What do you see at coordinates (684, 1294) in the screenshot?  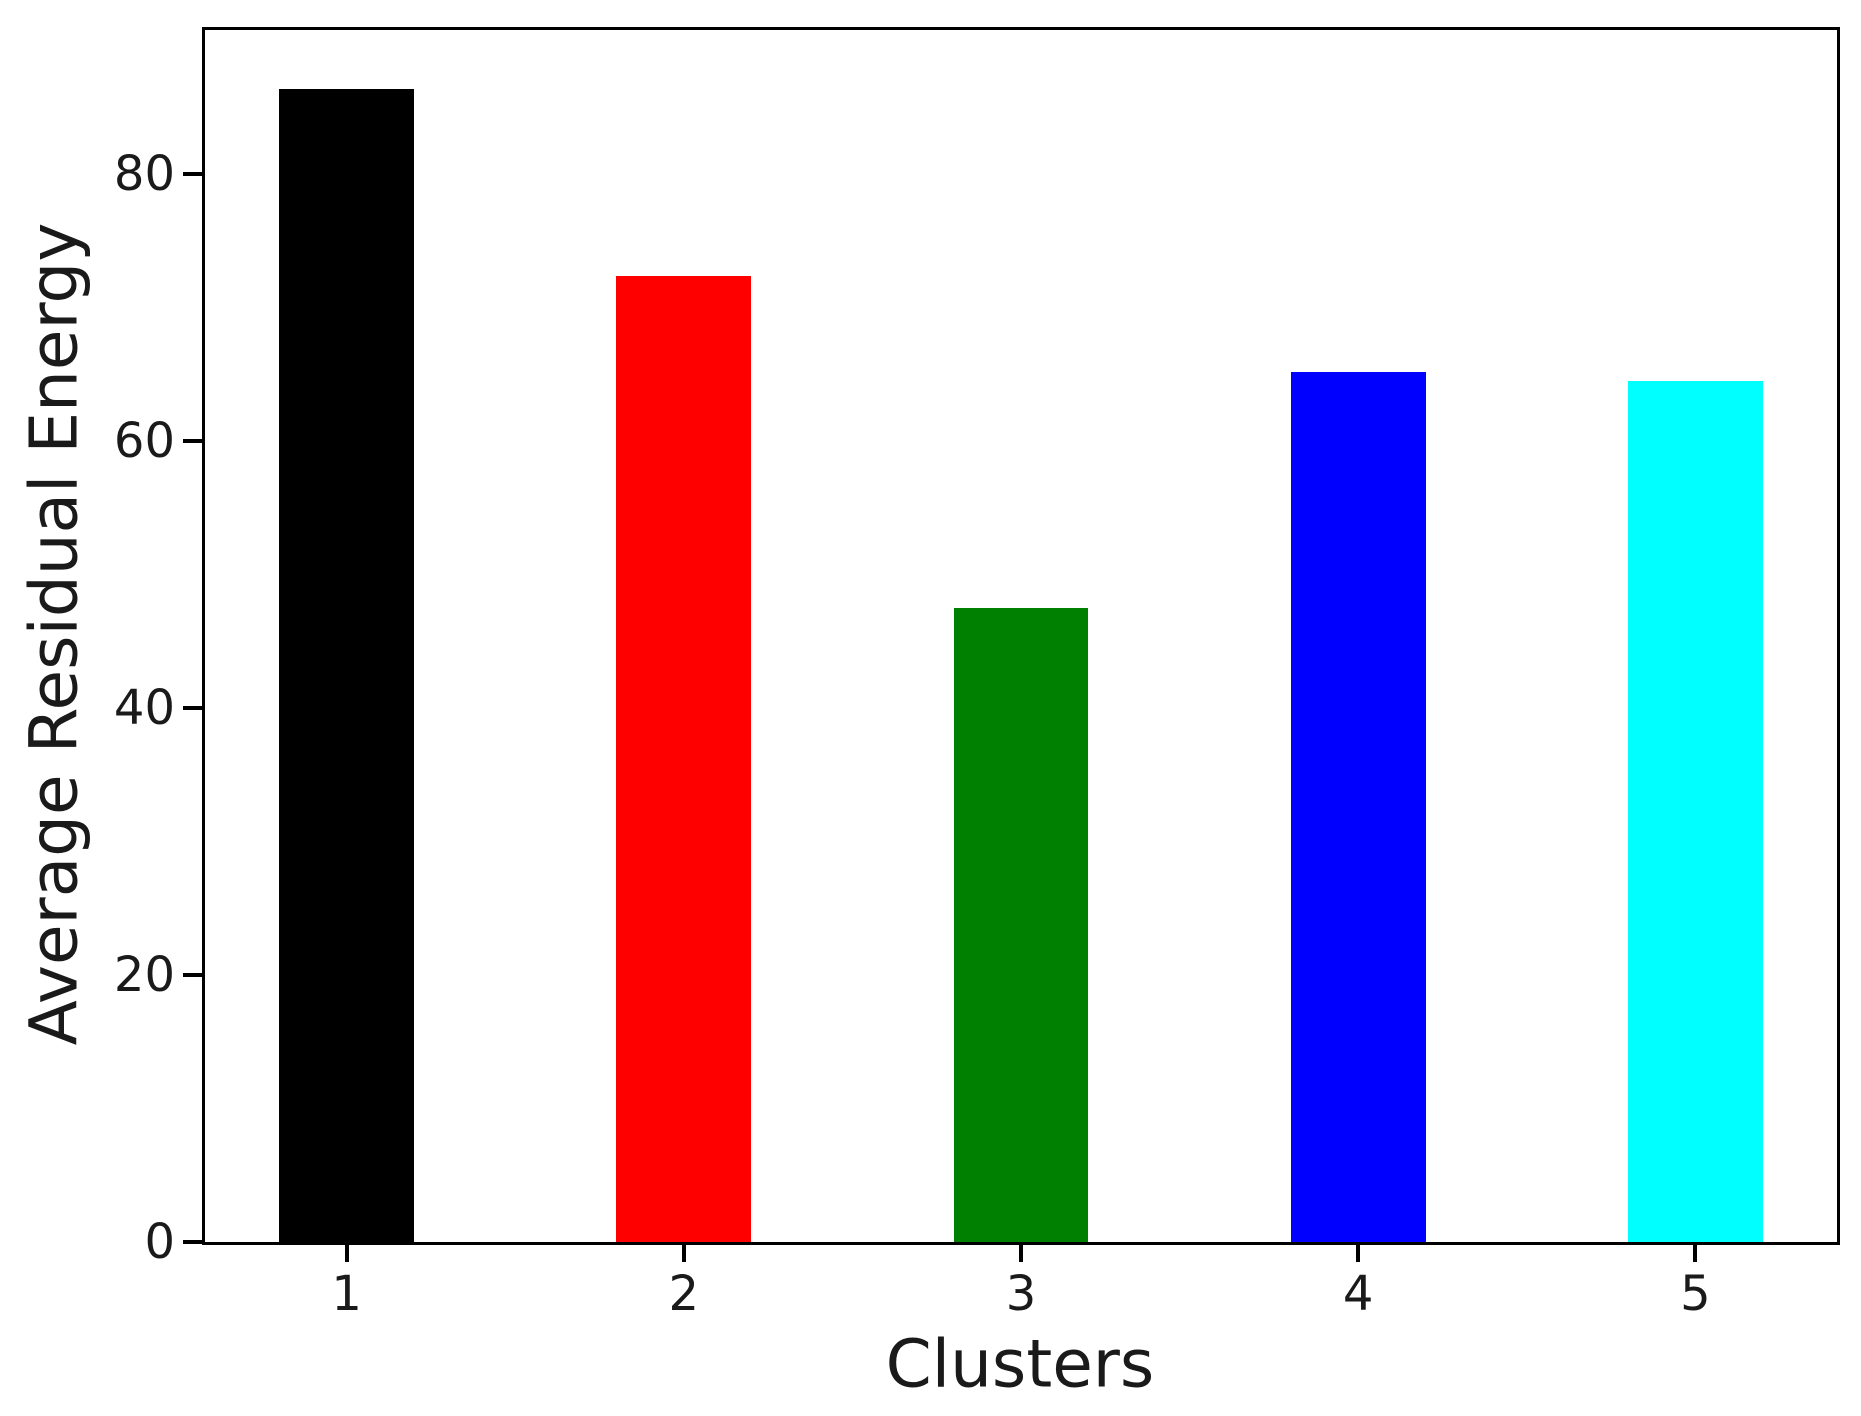 I see `x-tick-label: 2` at bounding box center [684, 1294].